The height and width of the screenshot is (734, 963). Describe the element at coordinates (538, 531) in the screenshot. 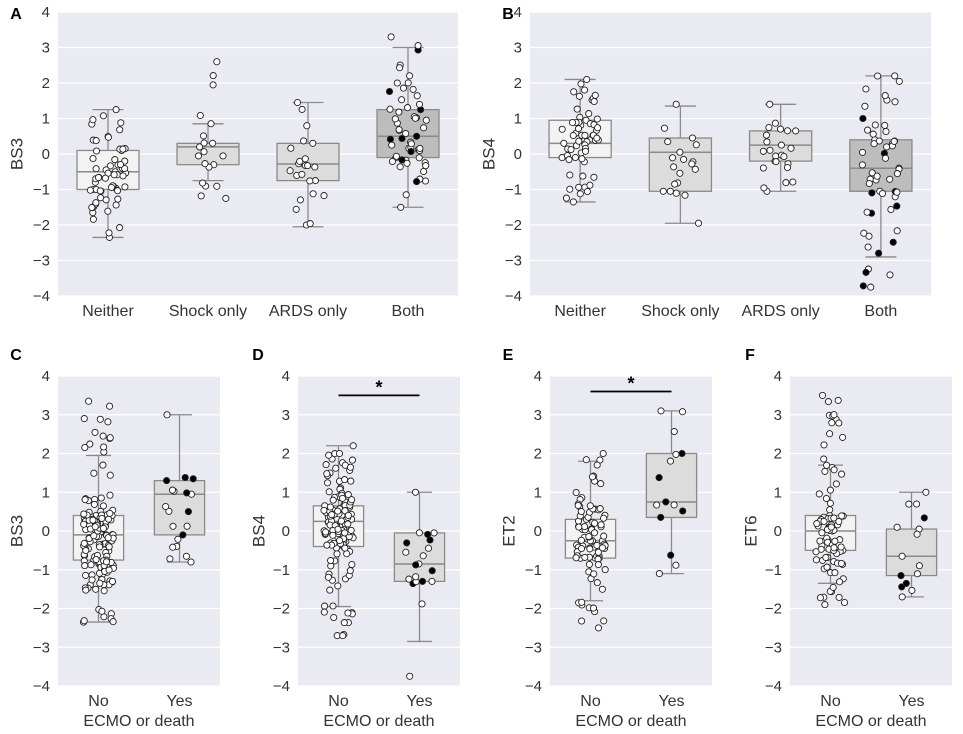

I see `y-tick-label: 0` at that location.